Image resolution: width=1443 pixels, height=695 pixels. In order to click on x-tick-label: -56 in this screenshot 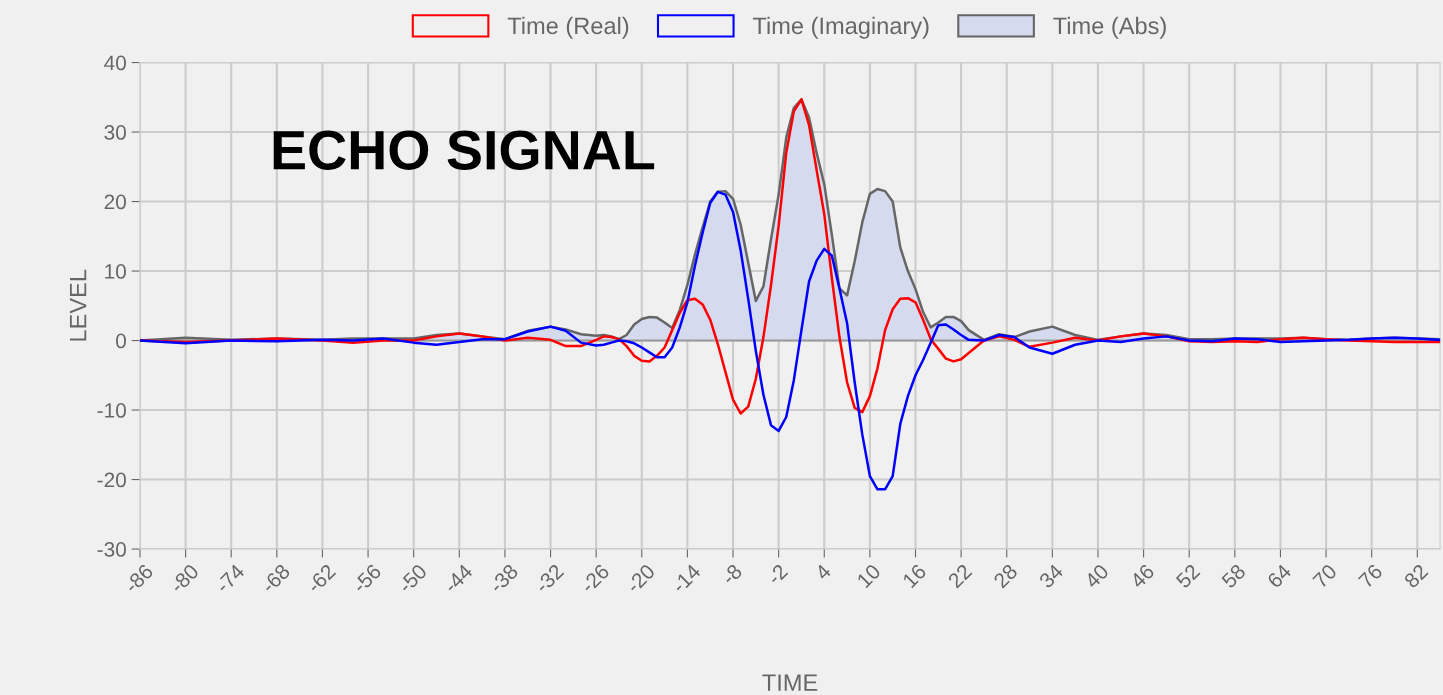, I will do `click(367, 578)`.